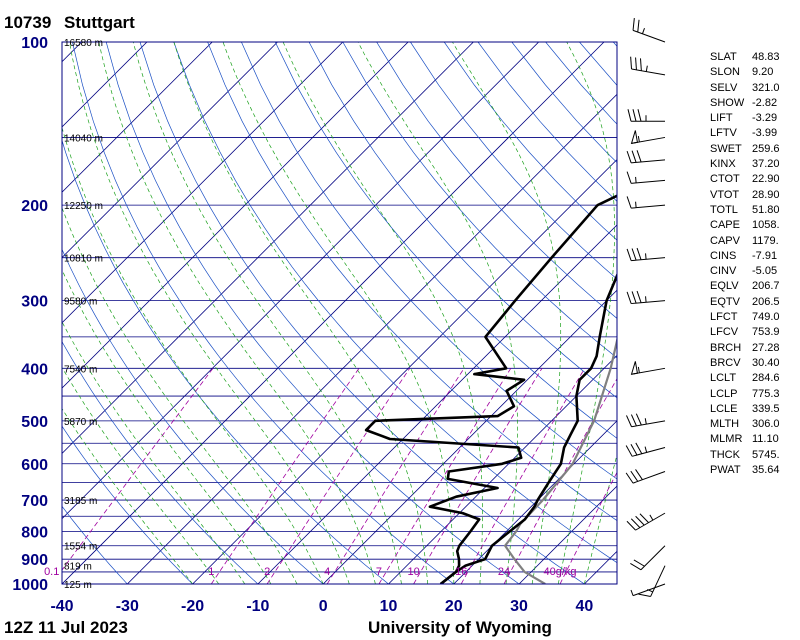 This screenshot has height=640, width=800. I want to click on index-value: 37.20, so click(766, 164).